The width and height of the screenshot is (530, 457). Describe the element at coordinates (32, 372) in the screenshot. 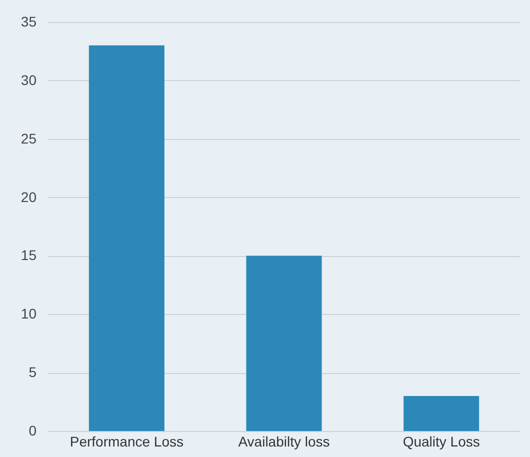

I see `y-tick-label: 5` at that location.